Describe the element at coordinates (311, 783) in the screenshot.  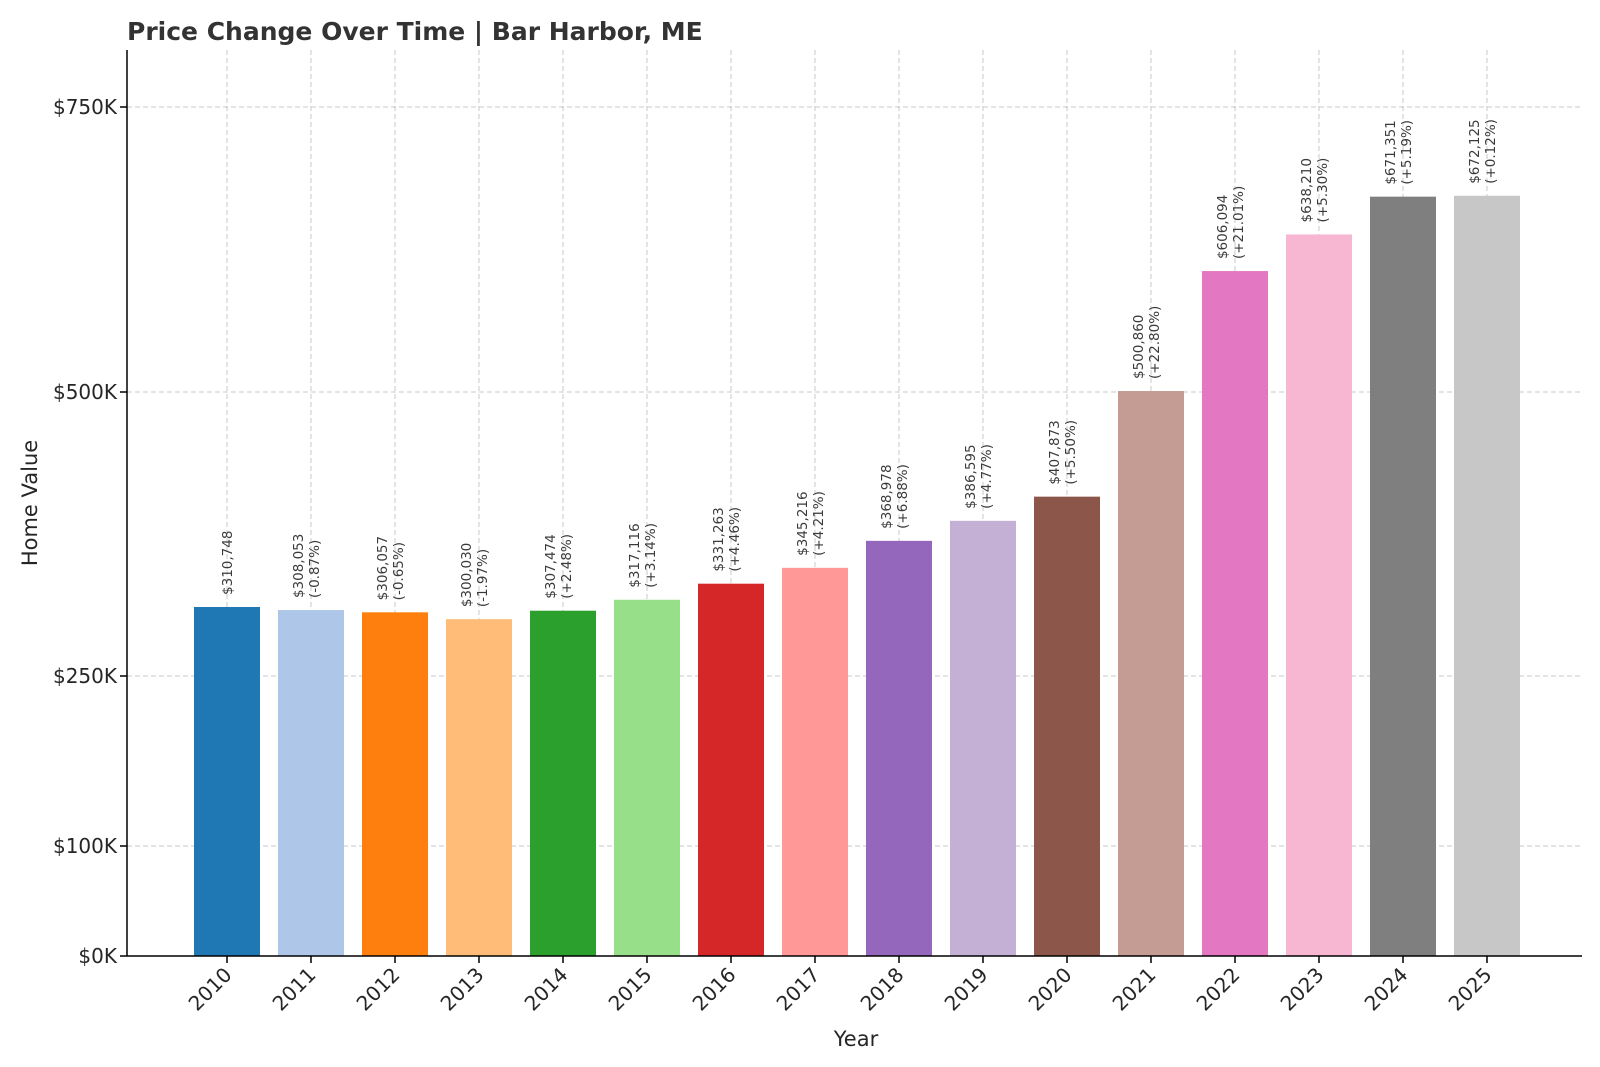
I see `bar-2011` at that location.